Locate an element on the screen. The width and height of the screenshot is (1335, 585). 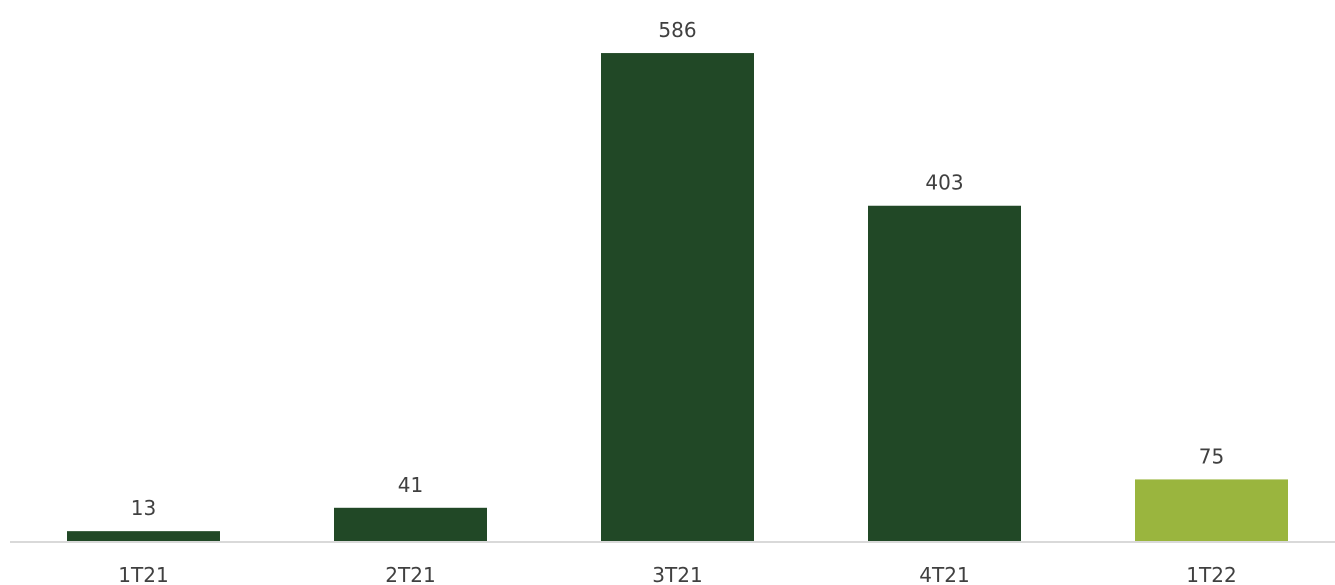
category-label-3T21: 3T21 is located at coordinates (677, 574).